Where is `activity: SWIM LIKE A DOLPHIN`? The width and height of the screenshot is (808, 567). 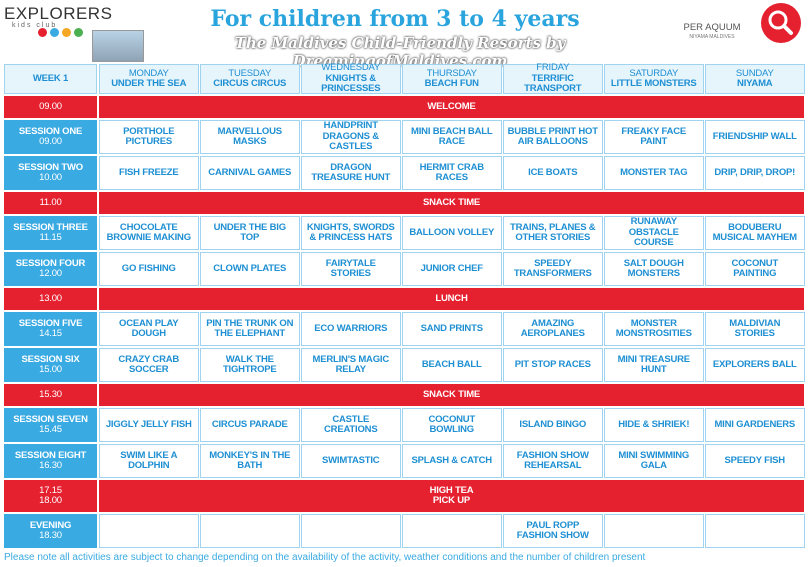 activity: SWIM LIKE A DOLPHIN is located at coordinates (149, 460).